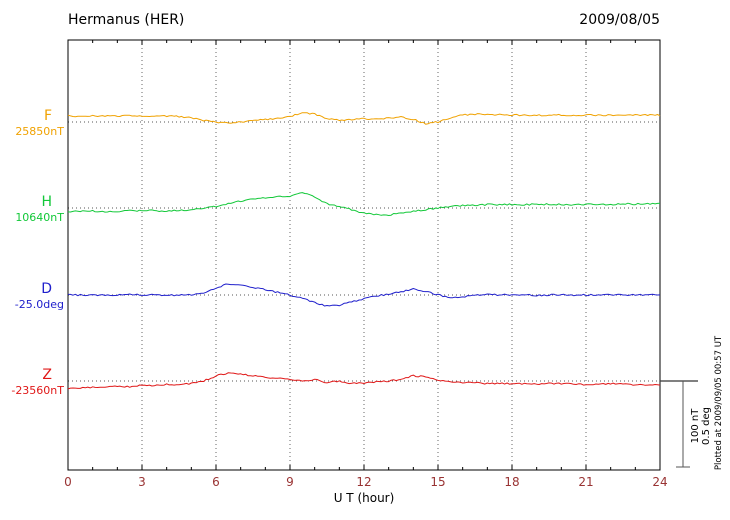 This screenshot has height=520, width=730. I want to click on x-tick-label: 9, so click(290, 482).